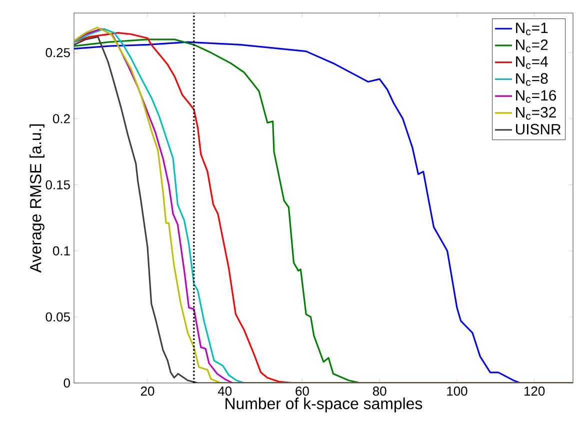  Describe the element at coordinates (61, 251) in the screenshot. I see `y-tick-label: 0.1` at that location.